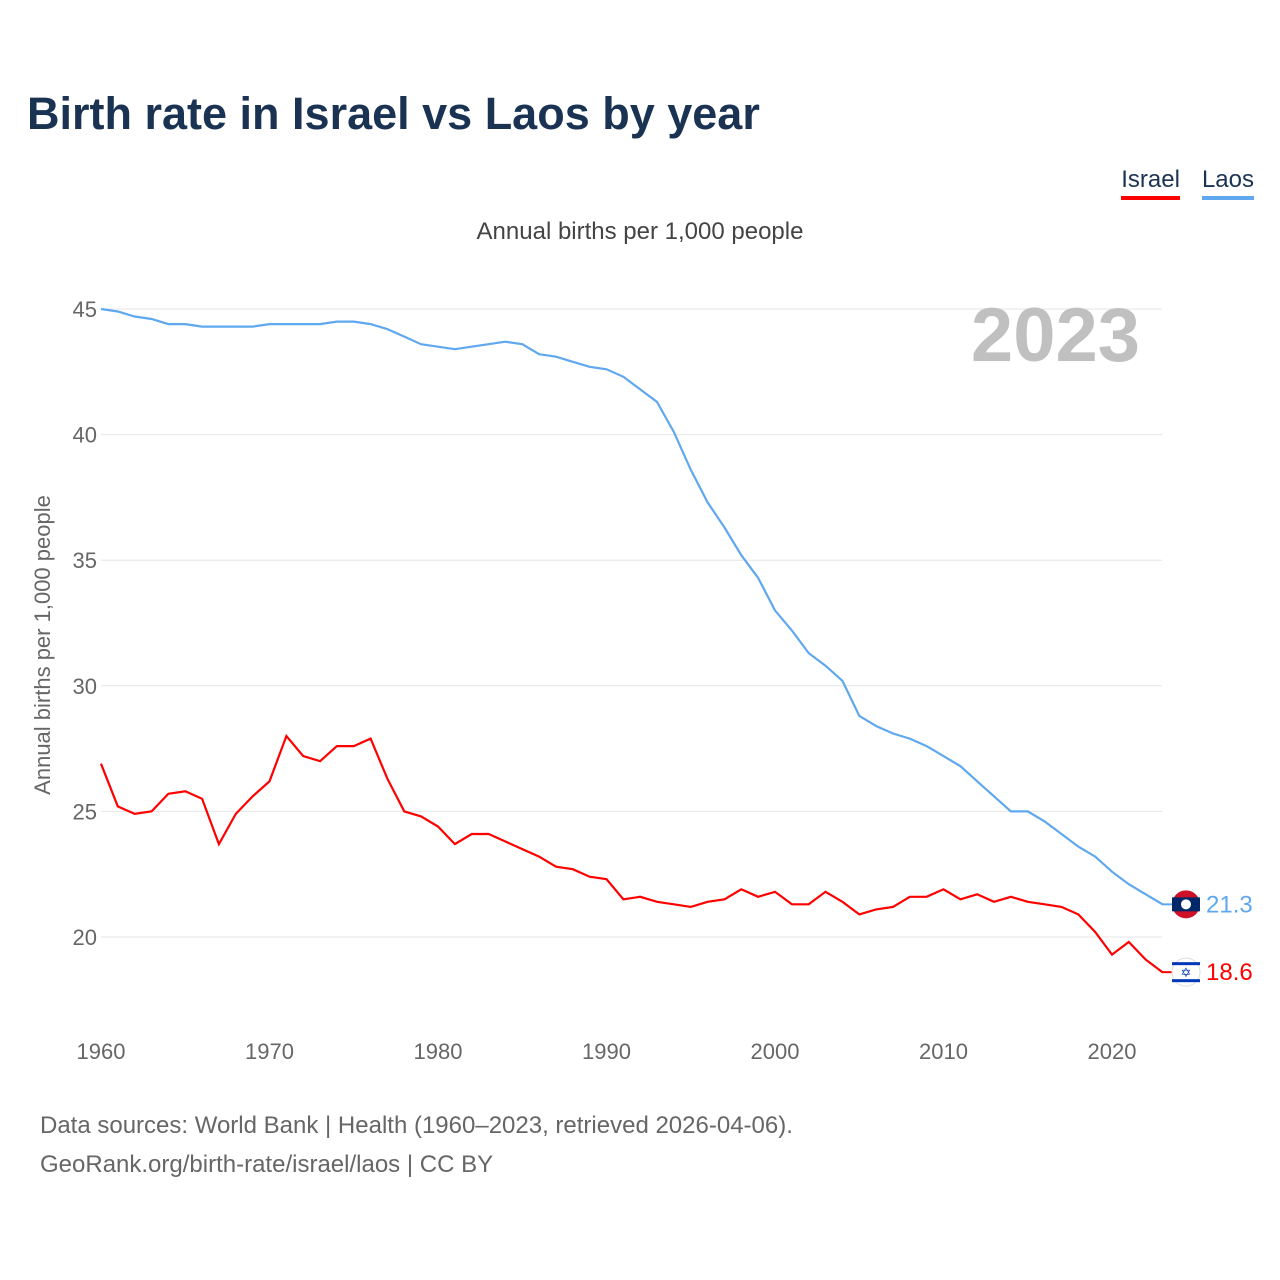 Image resolution: width=1280 pixels, height=1280 pixels. I want to click on laos-flag-disc, so click(1186, 904).